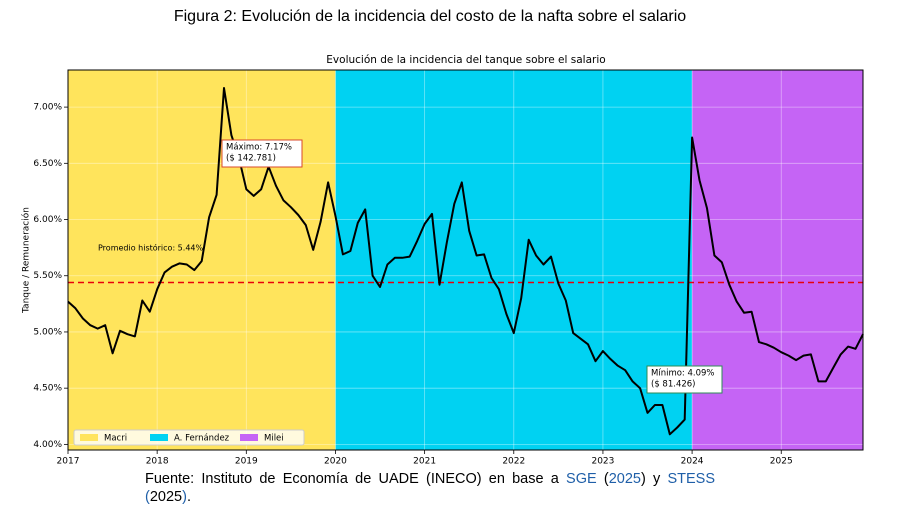  I want to click on y-tick-label: 5.00%, so click(47, 332).